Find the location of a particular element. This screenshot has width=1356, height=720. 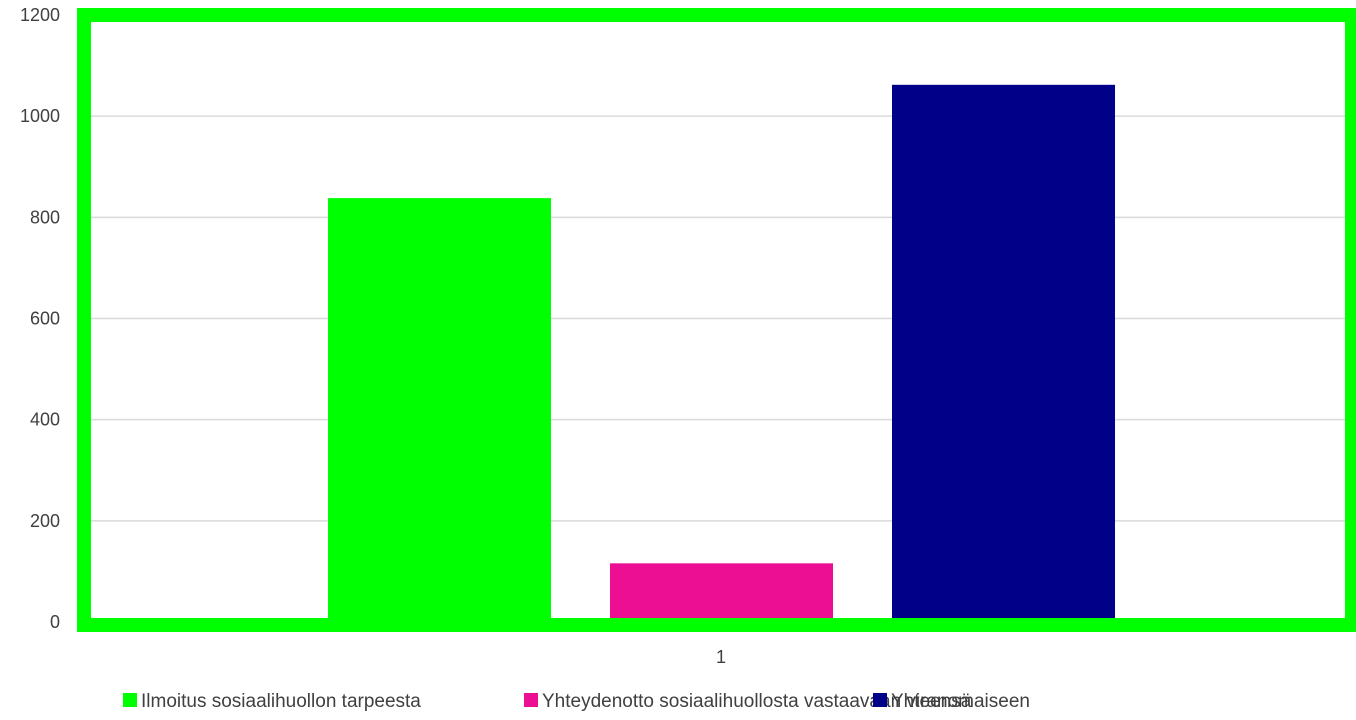

x-axis-ticks: 1 is located at coordinates (721, 657).